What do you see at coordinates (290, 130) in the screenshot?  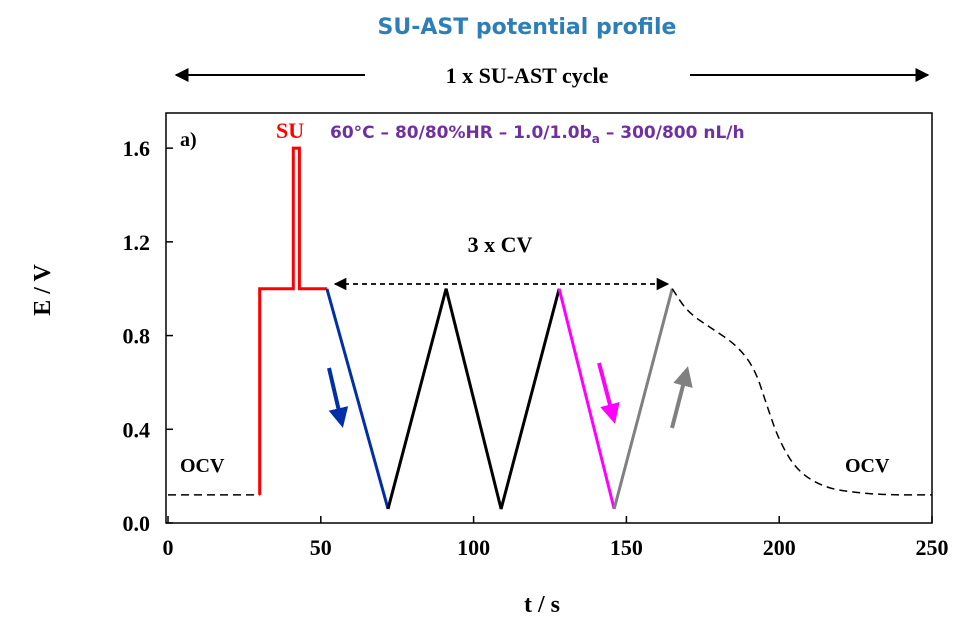 I see `su-label: SU` at bounding box center [290, 130].